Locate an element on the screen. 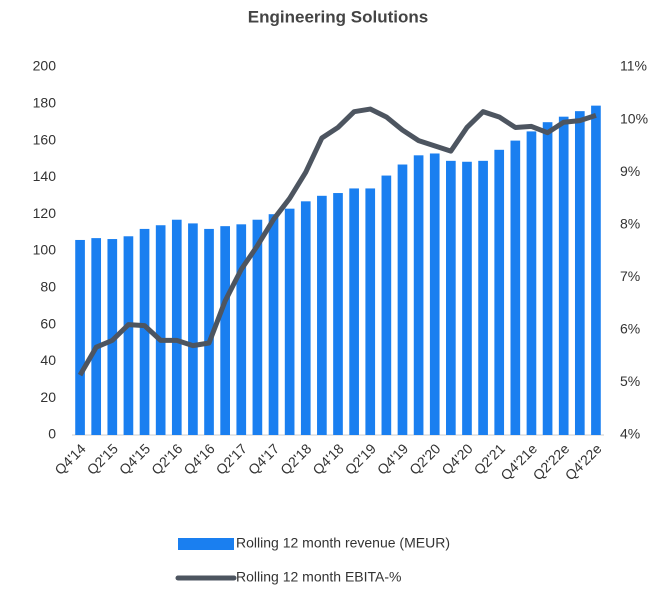 This screenshot has width=666, height=595. y-tick-label: 180 is located at coordinates (45, 103).